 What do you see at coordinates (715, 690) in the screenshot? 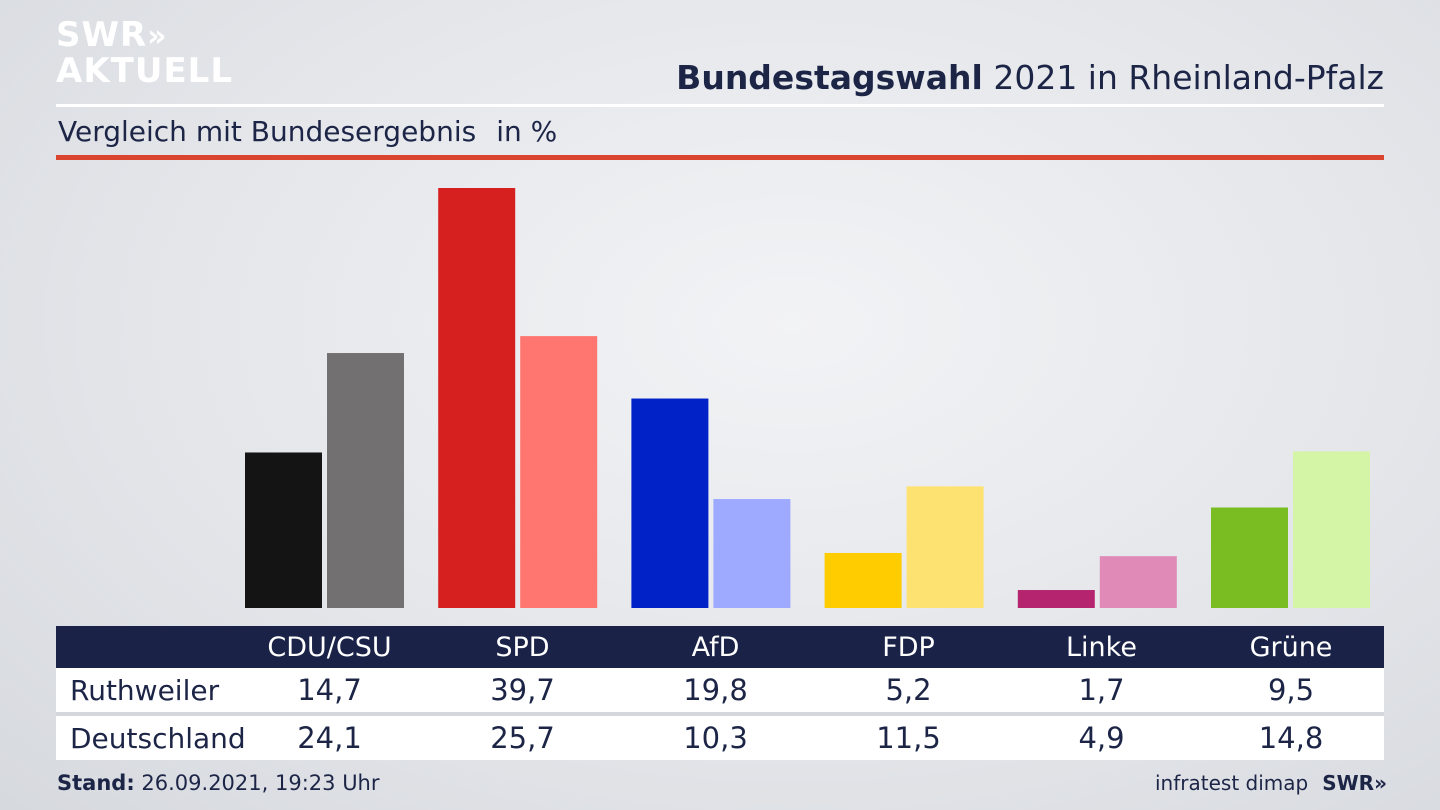
I see `value-cell: 19,8` at bounding box center [715, 690].